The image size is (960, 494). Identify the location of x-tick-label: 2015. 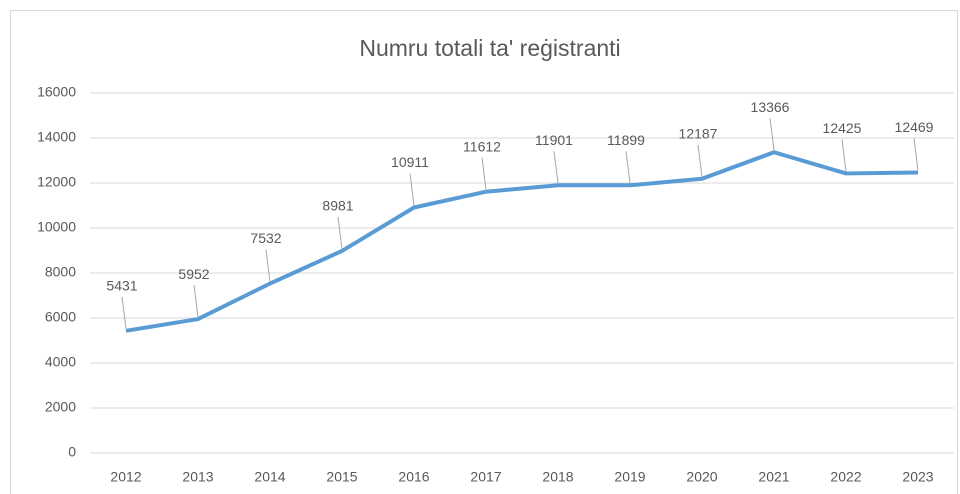
(341, 477).